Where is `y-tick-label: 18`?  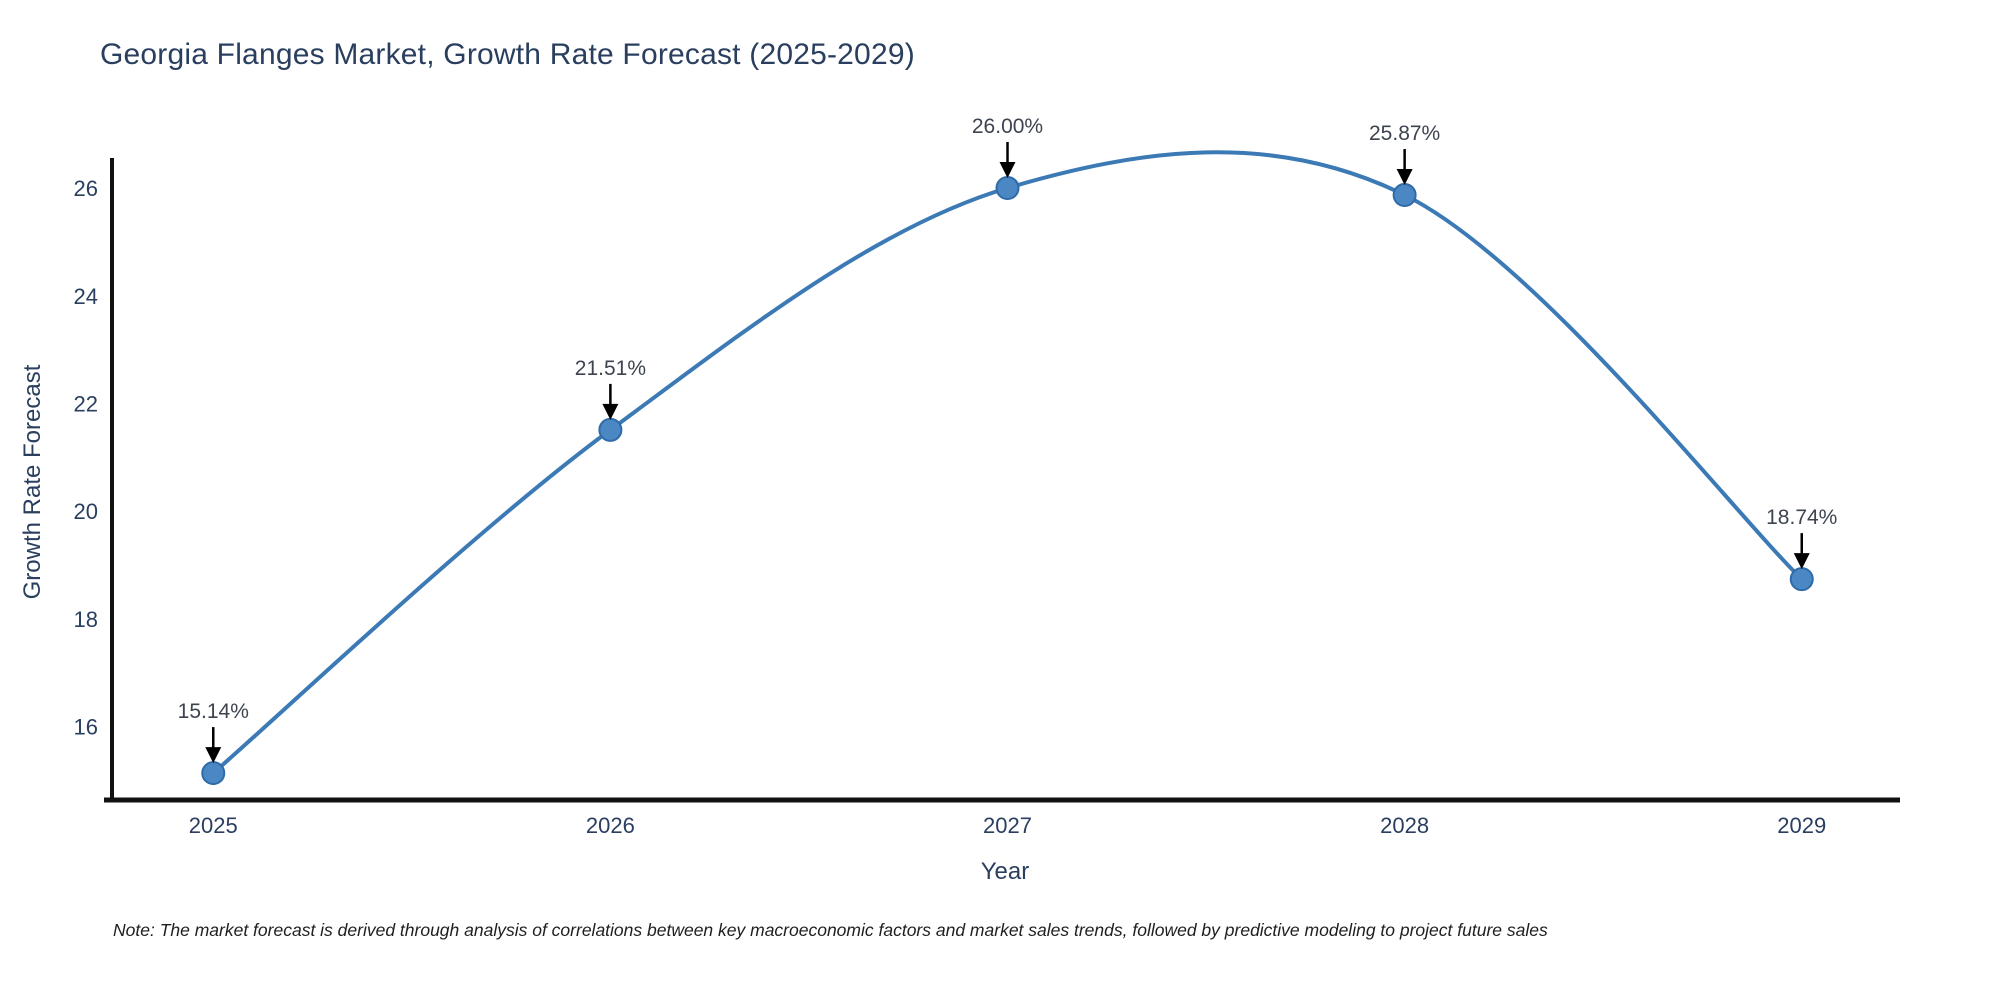
y-tick-label: 18 is located at coordinates (86, 619).